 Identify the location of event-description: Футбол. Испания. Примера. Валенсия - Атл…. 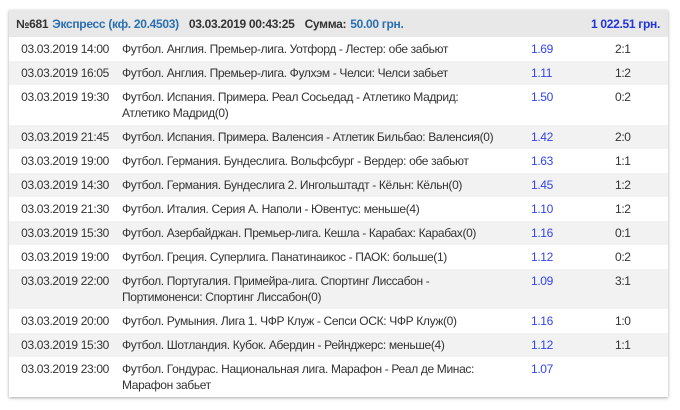
(308, 137).